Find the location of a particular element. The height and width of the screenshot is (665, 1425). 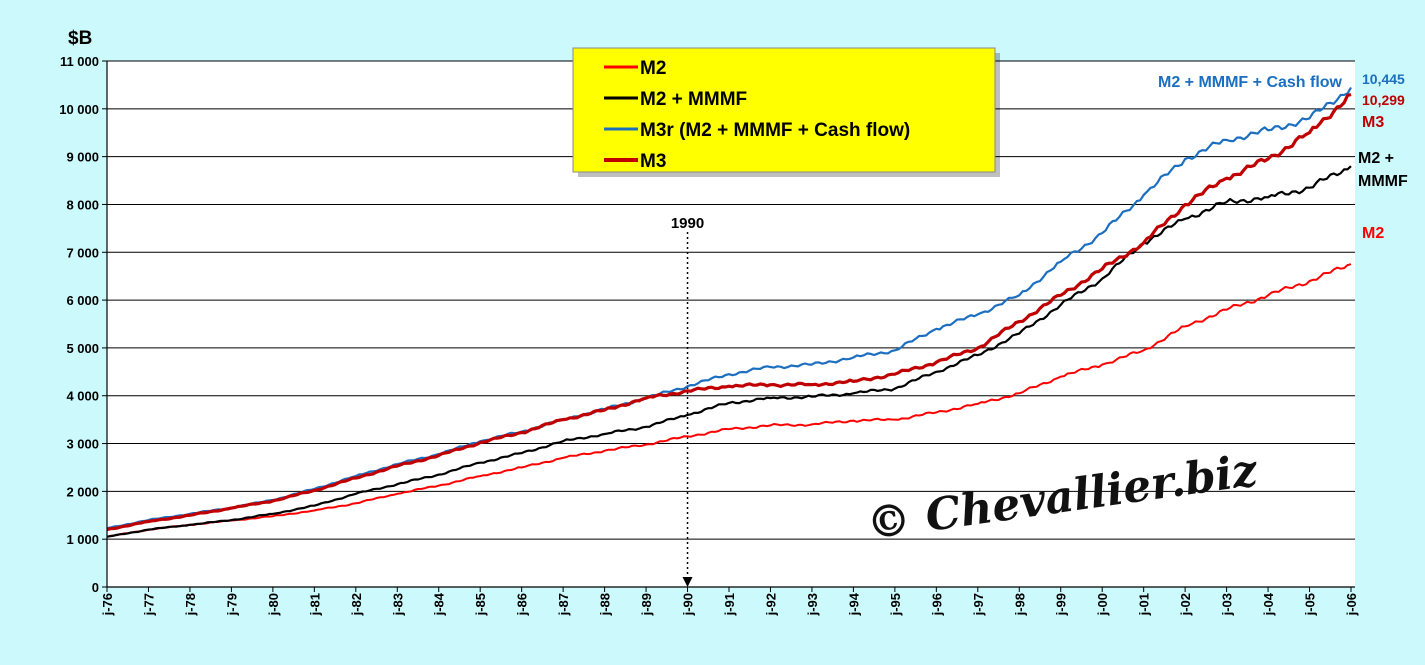

y-tick-label: 8 000 is located at coordinates (82, 204).